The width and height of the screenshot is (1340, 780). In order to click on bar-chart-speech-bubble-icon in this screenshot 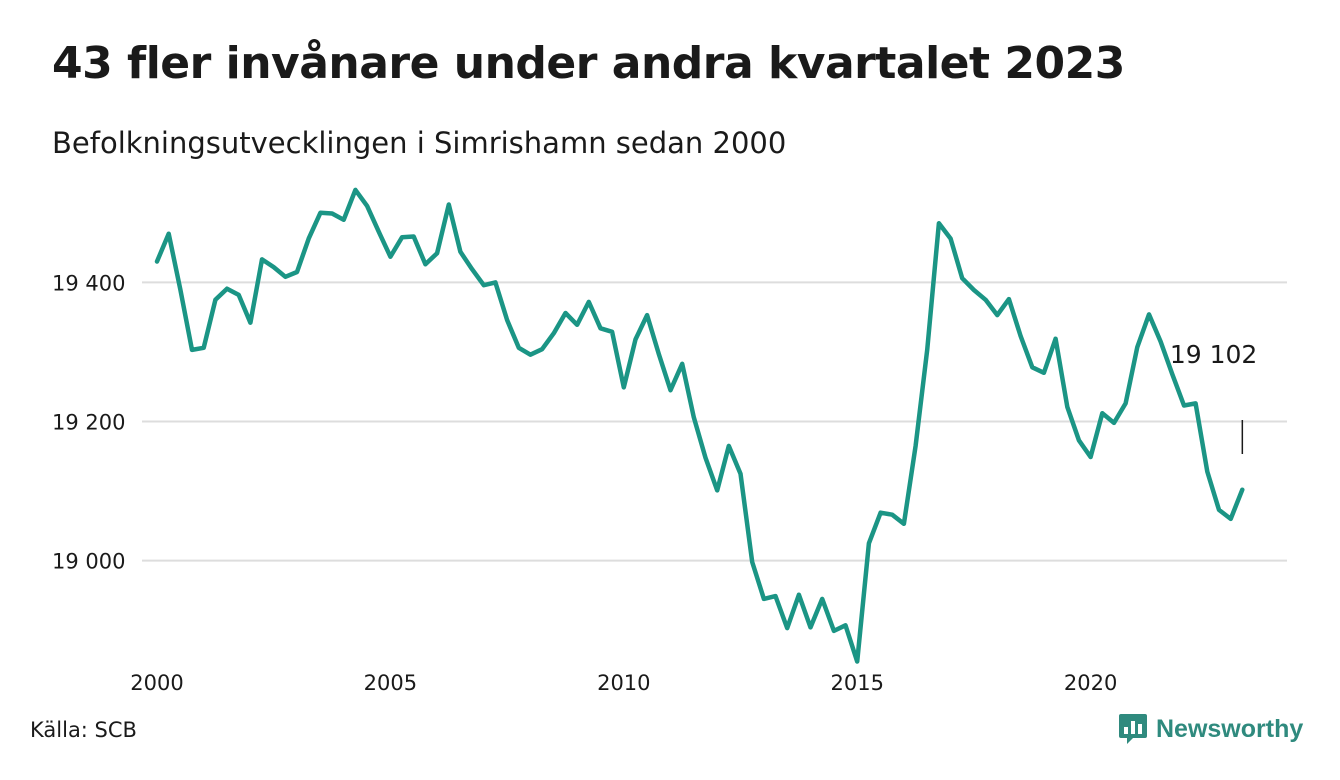, I will do `click(1133, 729)`.